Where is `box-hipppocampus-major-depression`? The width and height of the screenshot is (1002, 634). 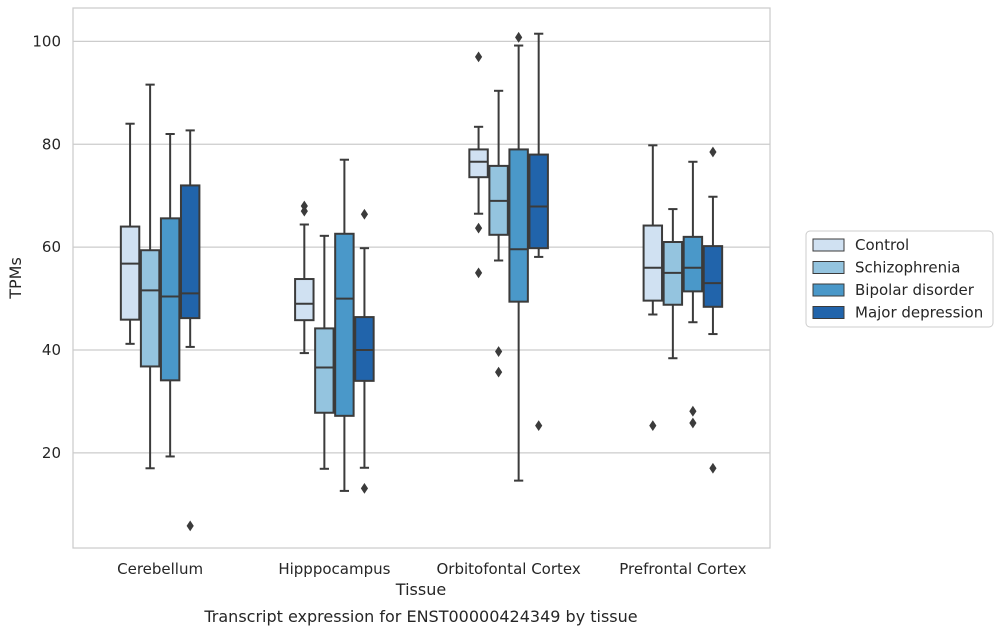 box-hipppocampus-major-depression is located at coordinates (364, 351).